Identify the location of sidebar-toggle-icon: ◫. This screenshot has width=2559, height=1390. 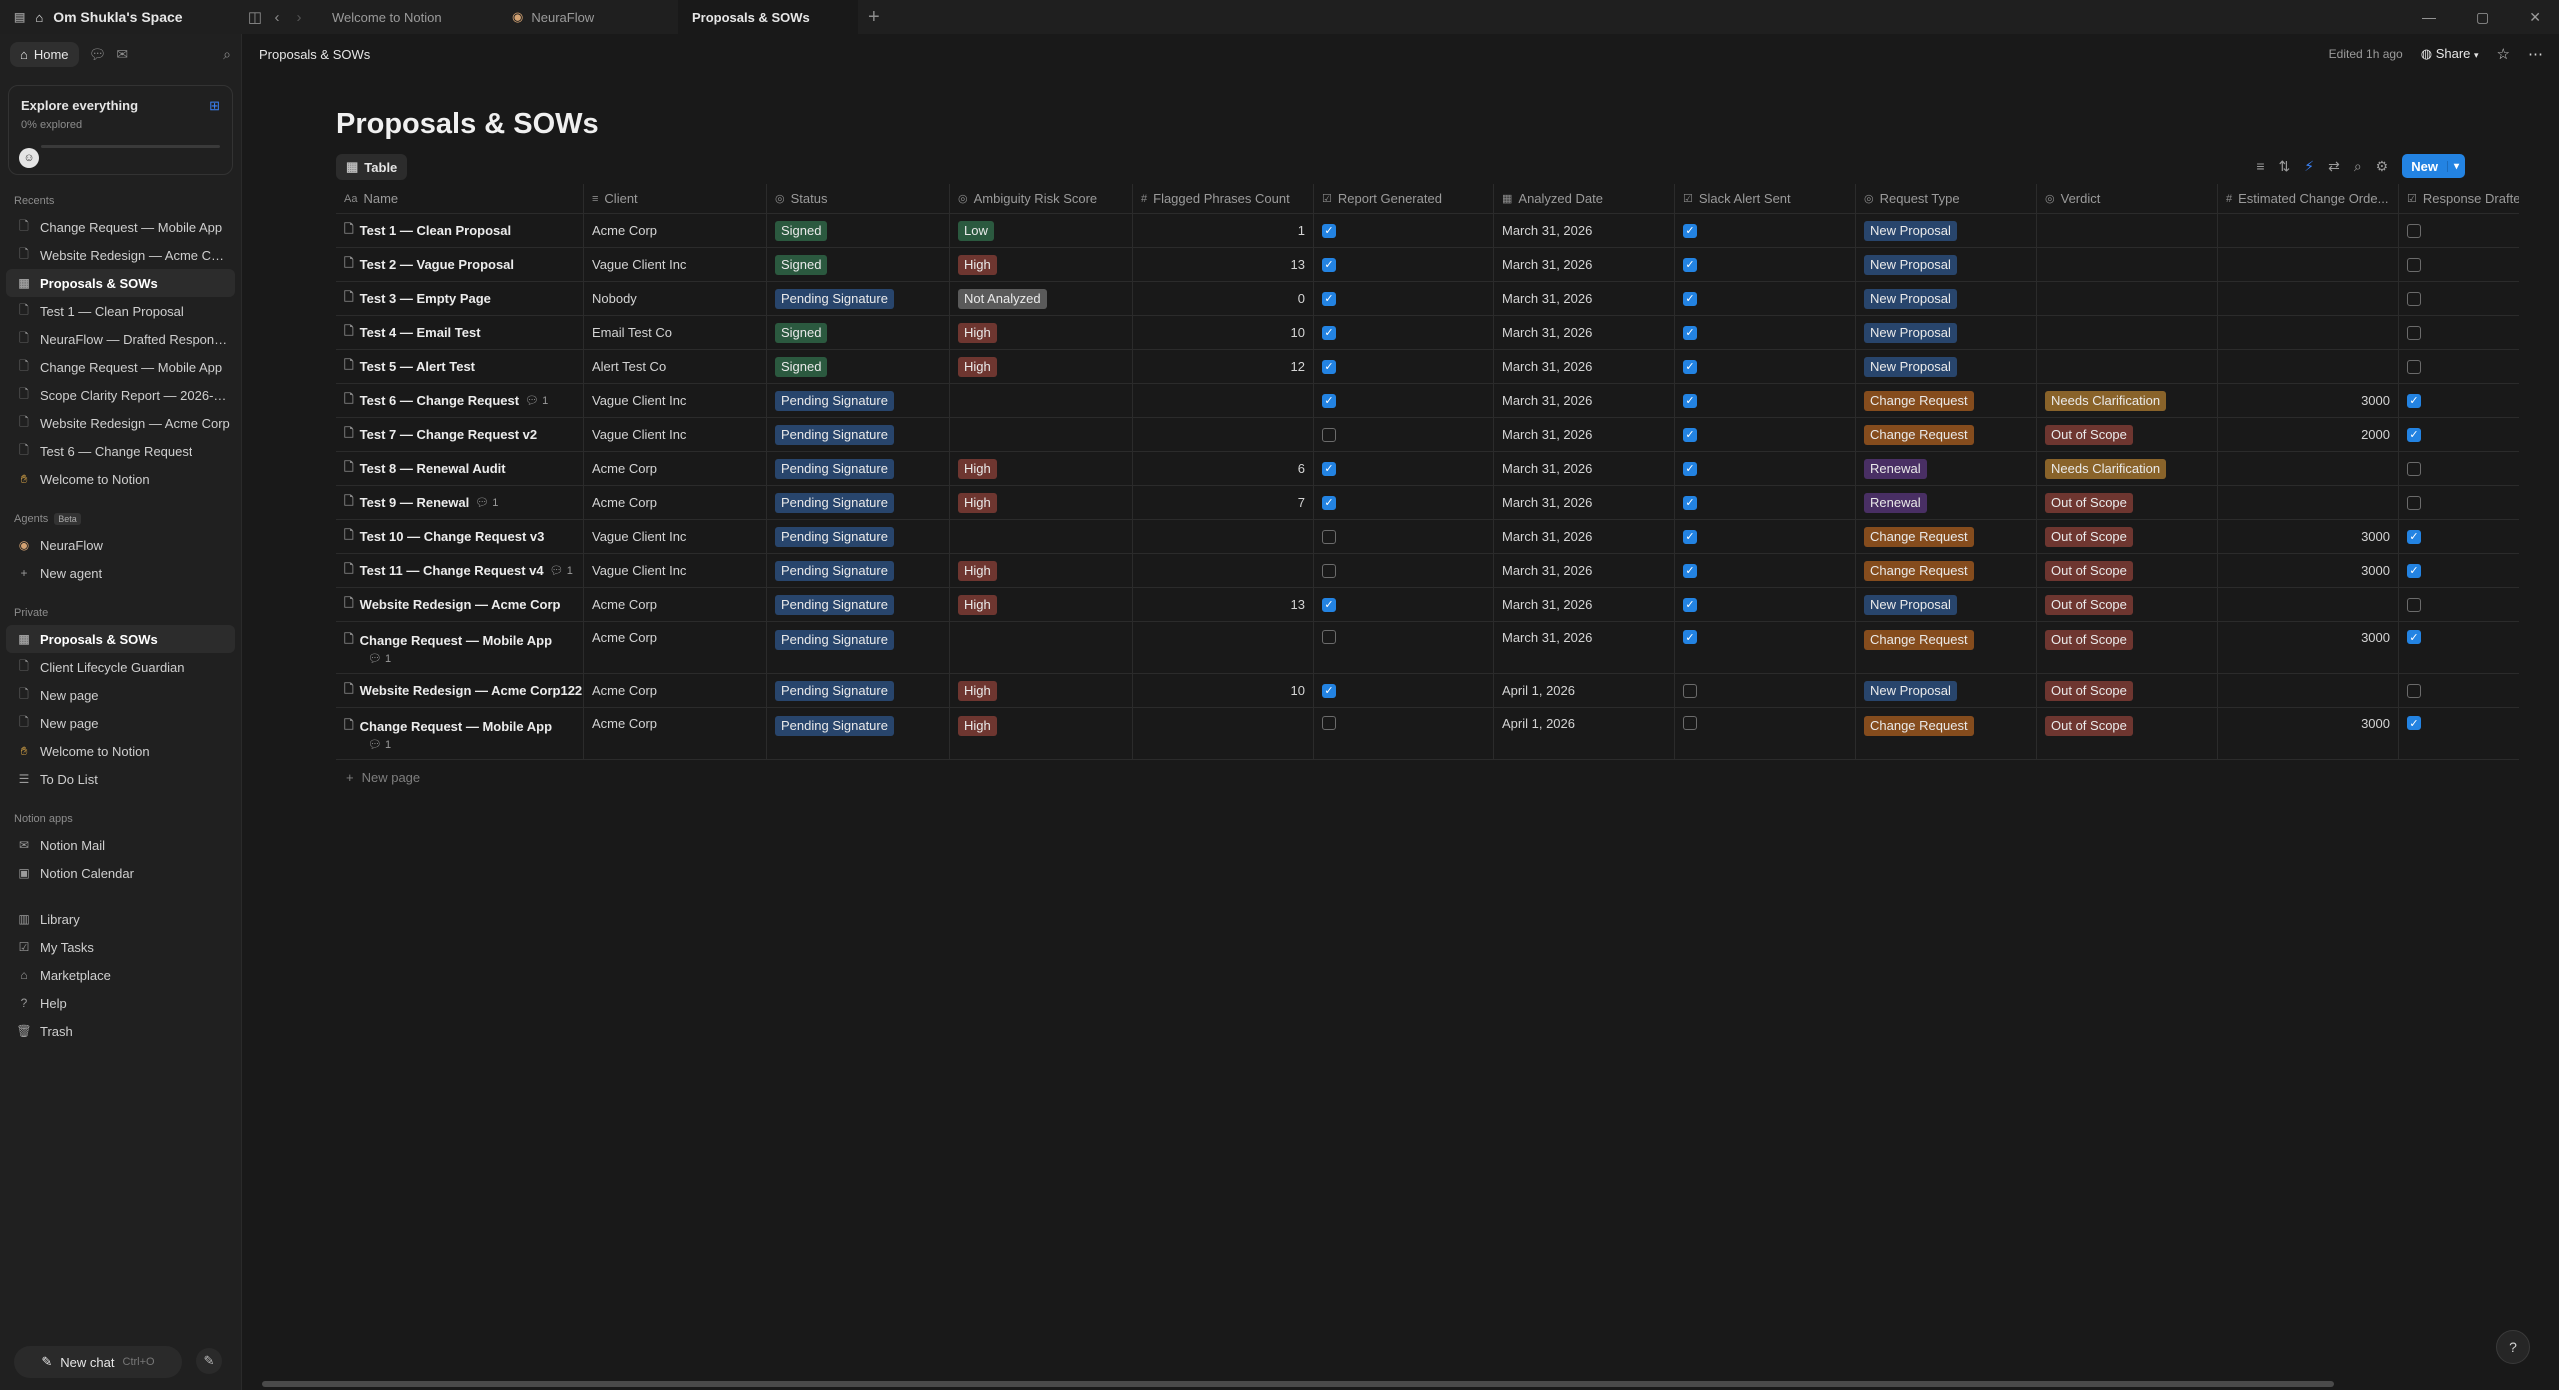
(255, 17).